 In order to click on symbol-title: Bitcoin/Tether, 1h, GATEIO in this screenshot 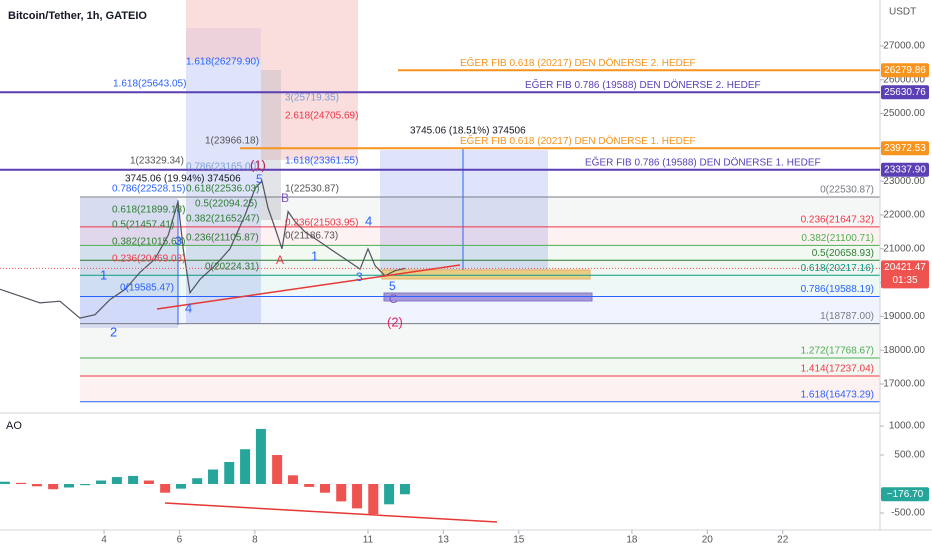, I will do `click(77, 16)`.